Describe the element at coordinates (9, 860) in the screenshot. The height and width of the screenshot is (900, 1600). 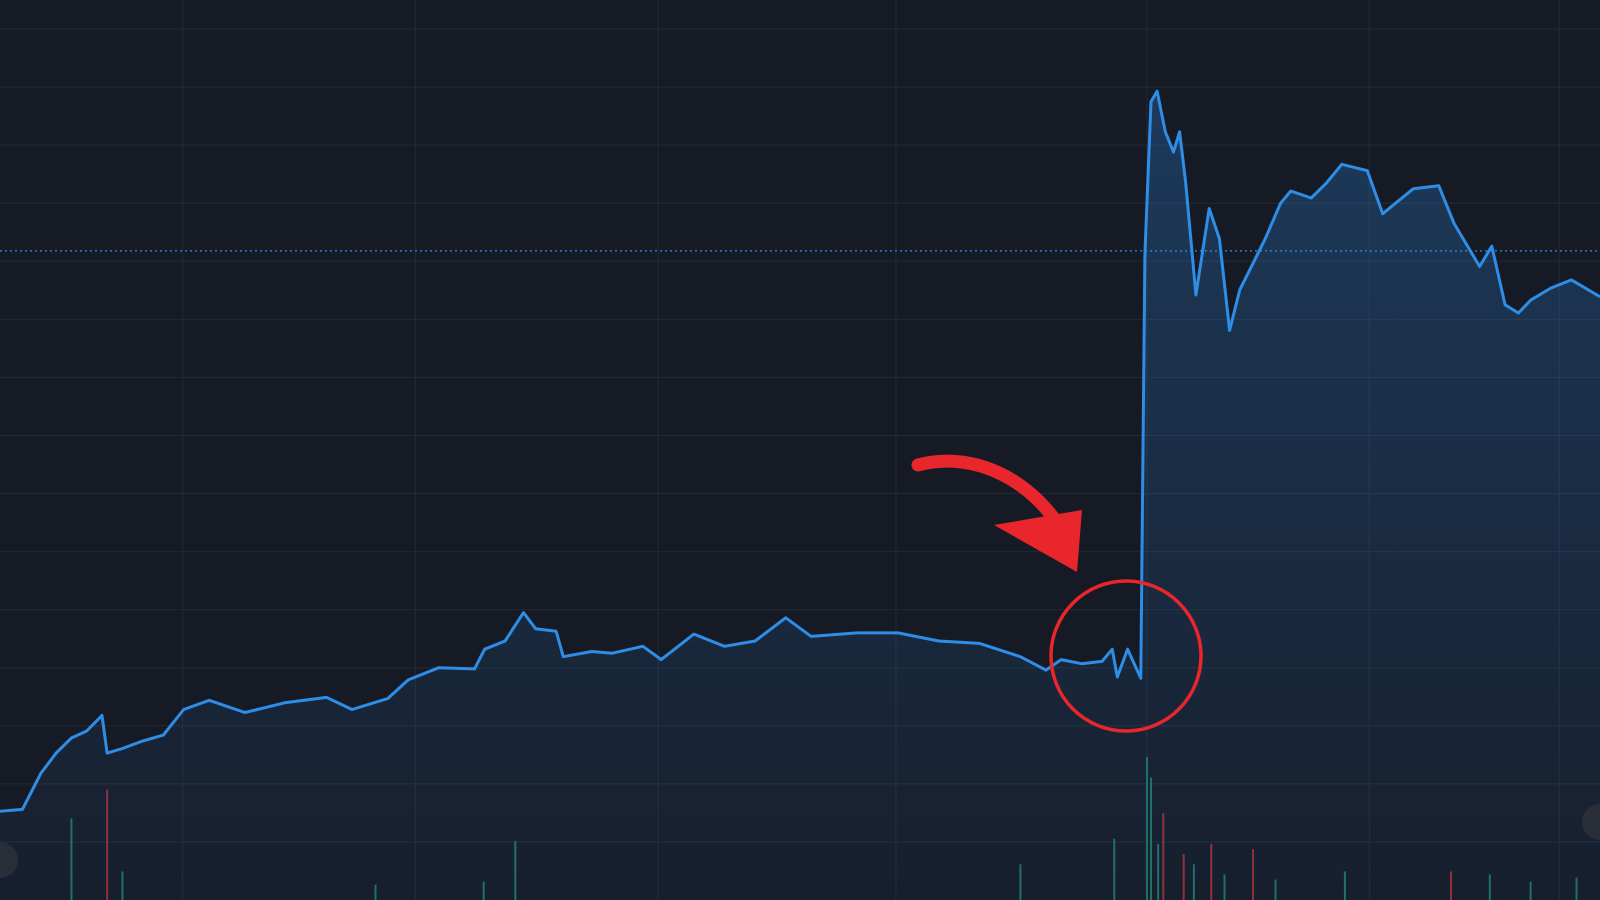
I see `scroll-button` at that location.